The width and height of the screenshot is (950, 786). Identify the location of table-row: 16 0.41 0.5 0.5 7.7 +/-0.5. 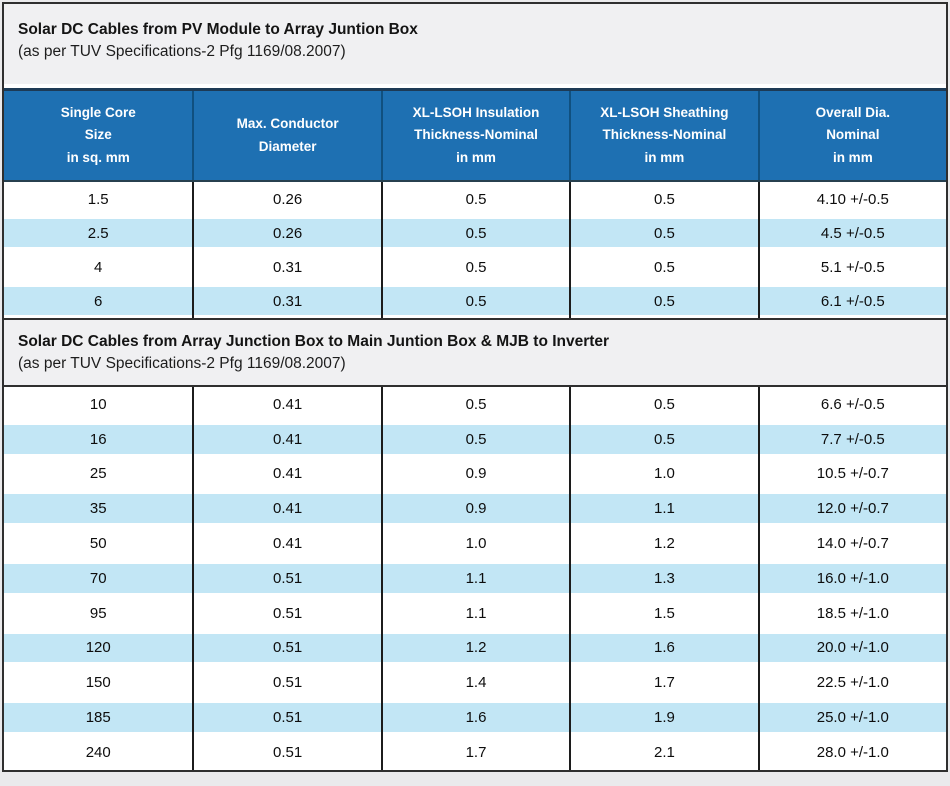
(475, 439).